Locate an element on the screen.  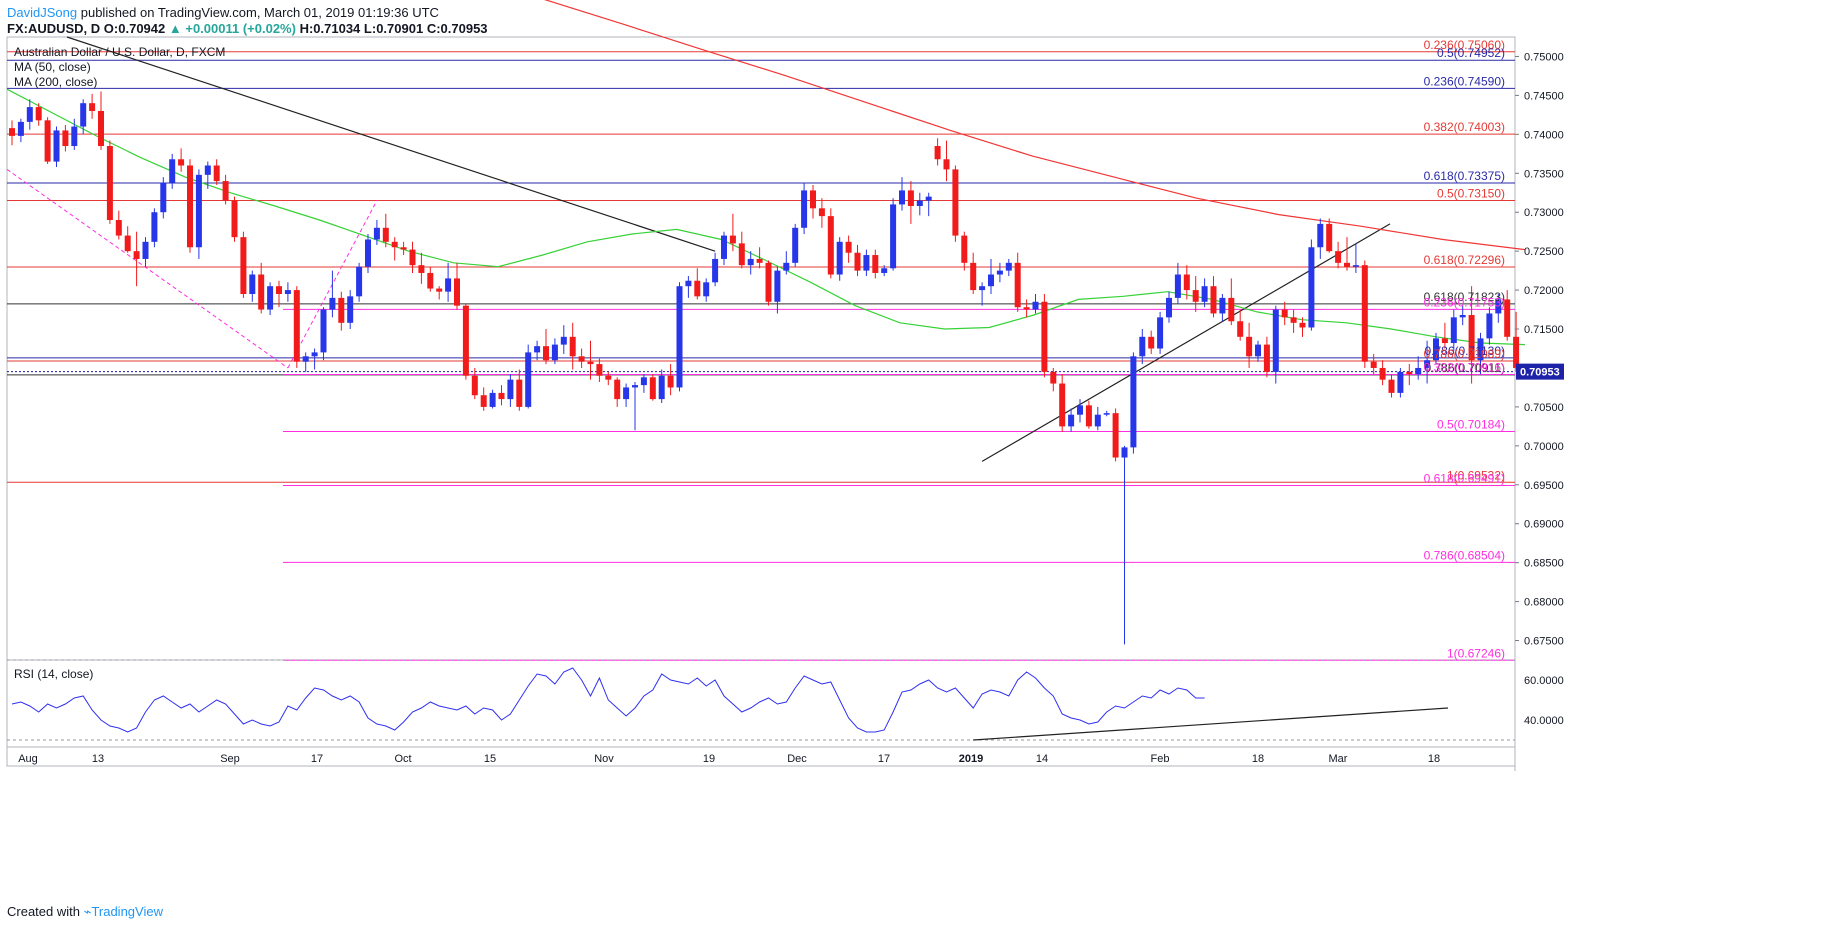
fib-level-label: 0.786(0.71130) is located at coordinates (1464, 351).